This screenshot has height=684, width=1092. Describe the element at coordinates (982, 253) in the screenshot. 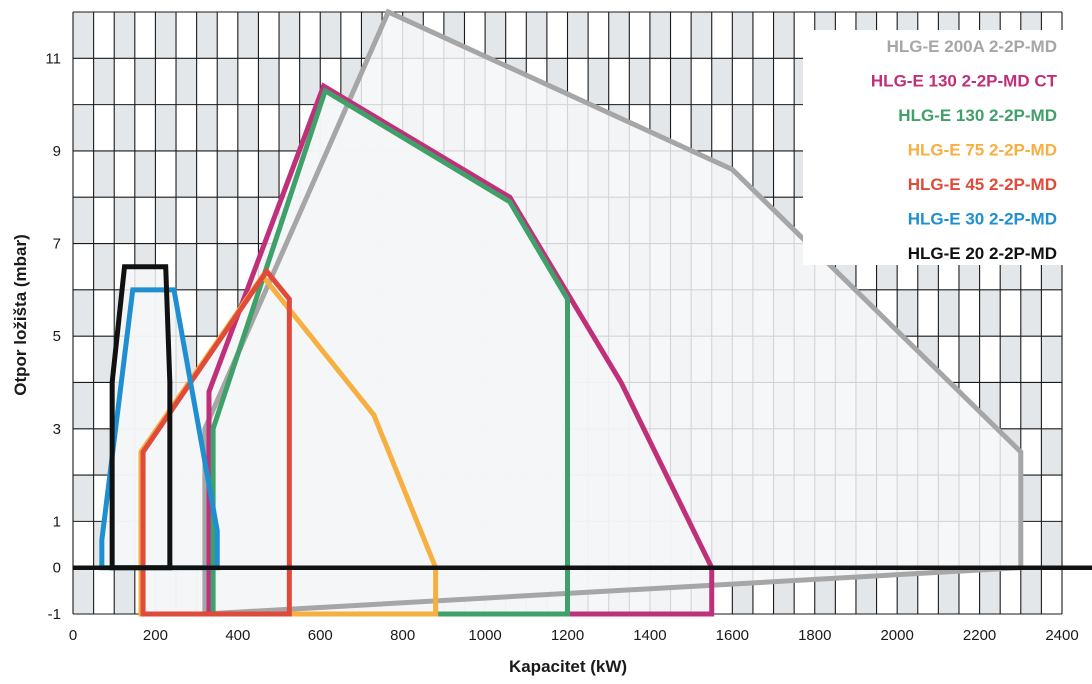

I see `legend-entry: HLG-E 20 2-2P-MD` at that location.